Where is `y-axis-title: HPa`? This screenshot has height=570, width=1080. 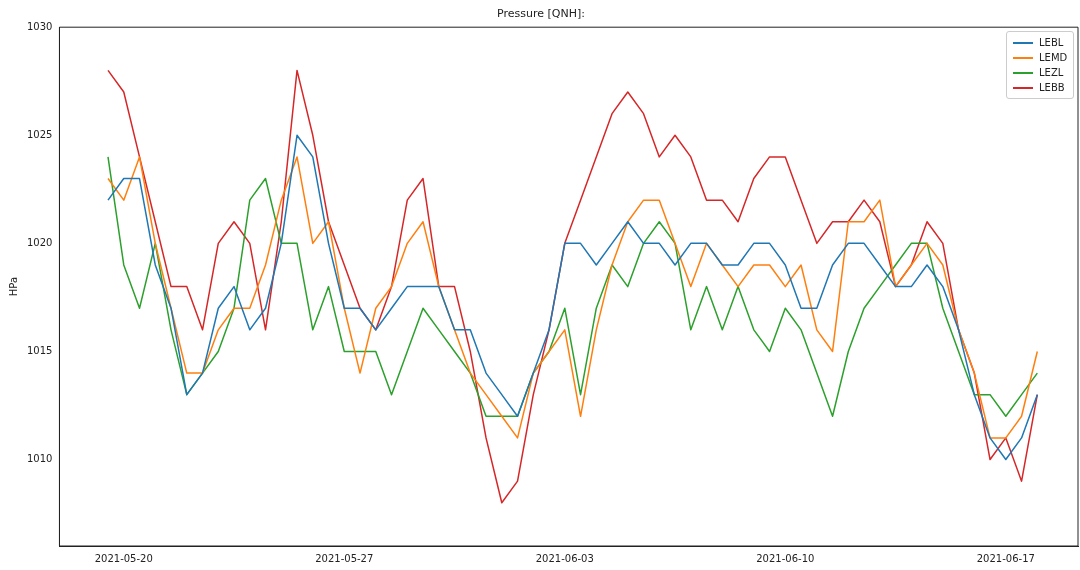 y-axis-title: HPa is located at coordinates (13, 286).